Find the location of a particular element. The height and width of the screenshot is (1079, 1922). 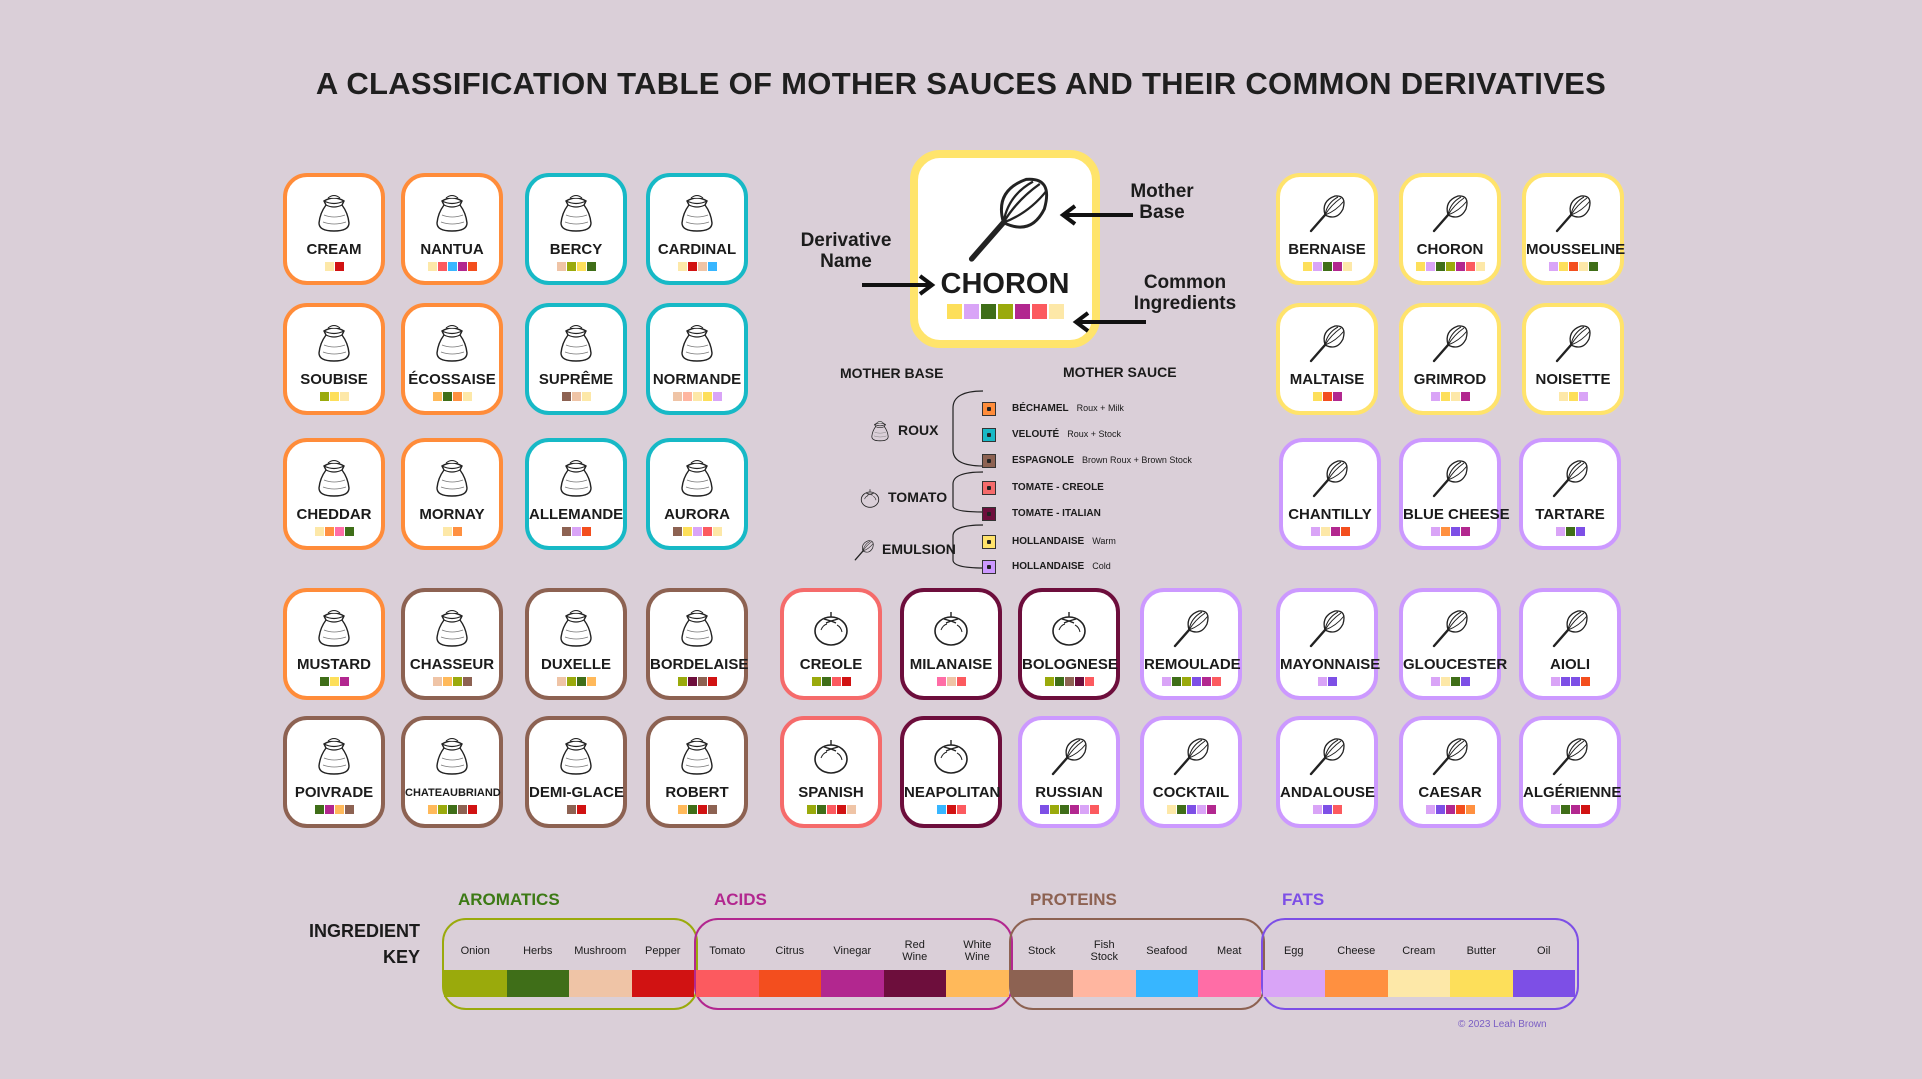

mother-sauce-name: HOLLANDAISE is located at coordinates (1048, 566).